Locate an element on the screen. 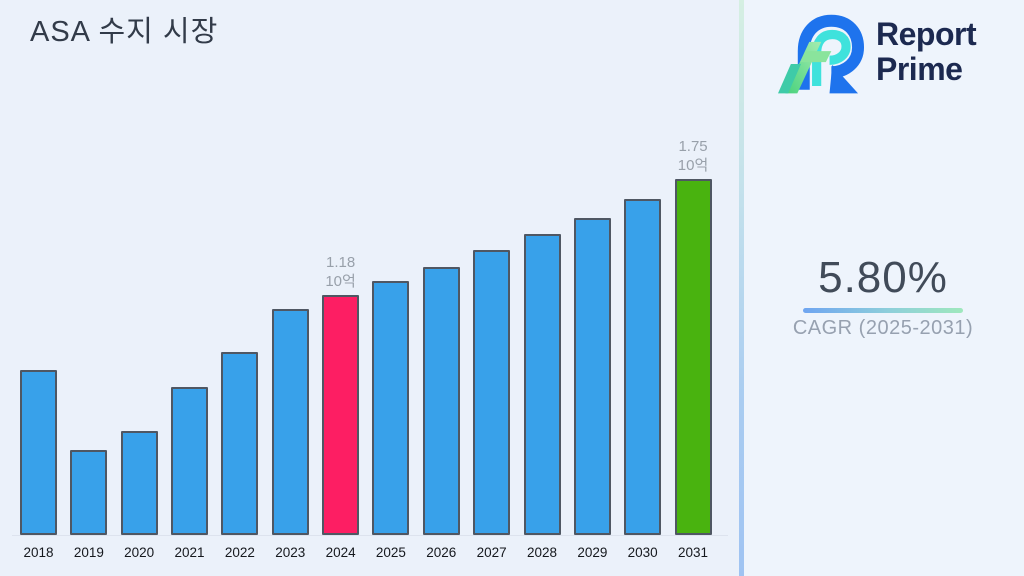  logo-text-line2: Prime is located at coordinates (919, 69).